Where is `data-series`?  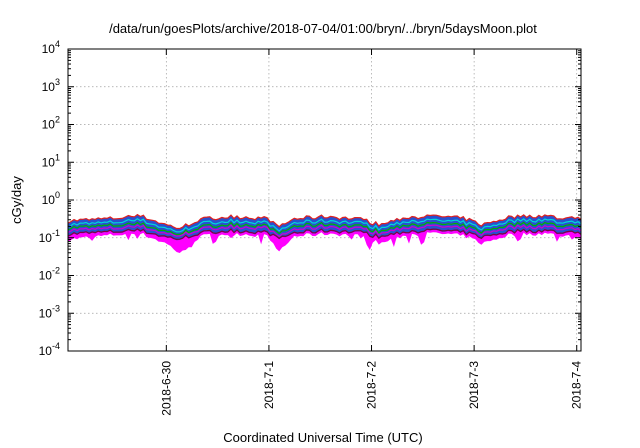 data-series is located at coordinates (324, 233).